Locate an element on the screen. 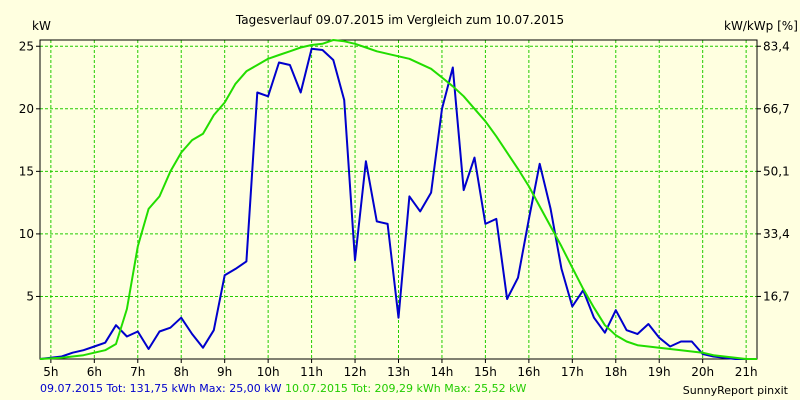  y-tick-label-left: 20 is located at coordinates (26, 109).